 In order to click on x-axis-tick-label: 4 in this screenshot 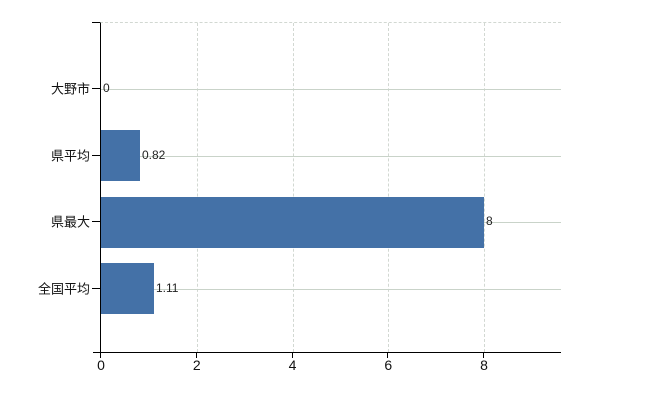, I will do `click(292, 365)`.